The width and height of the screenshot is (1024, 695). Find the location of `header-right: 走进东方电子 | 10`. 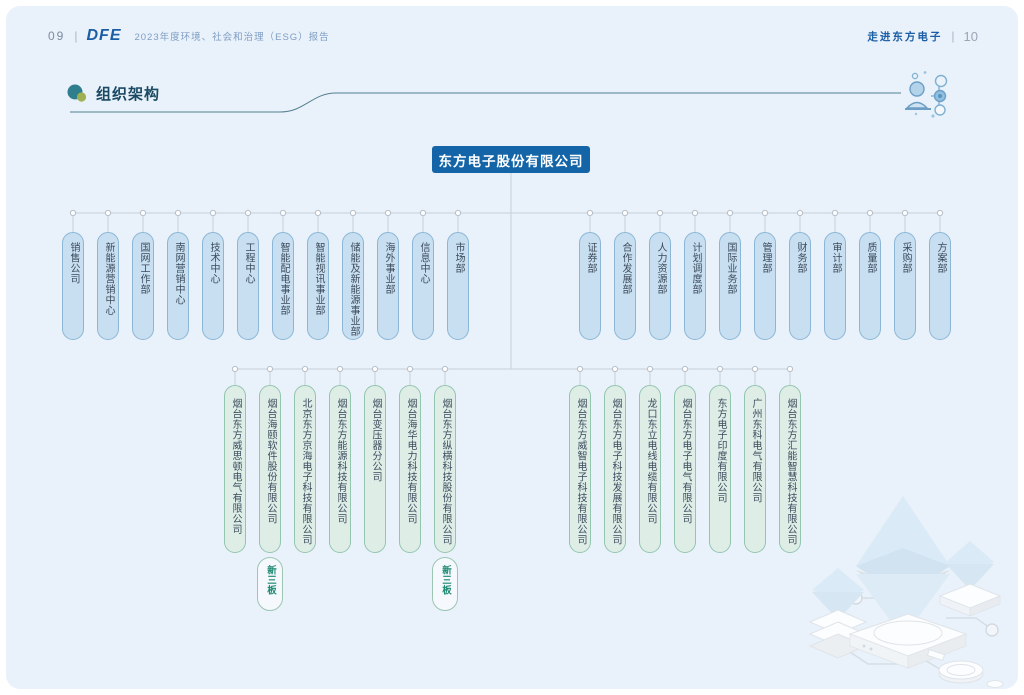

header-right: 走进东方电子 | 10 is located at coordinates (922, 36).